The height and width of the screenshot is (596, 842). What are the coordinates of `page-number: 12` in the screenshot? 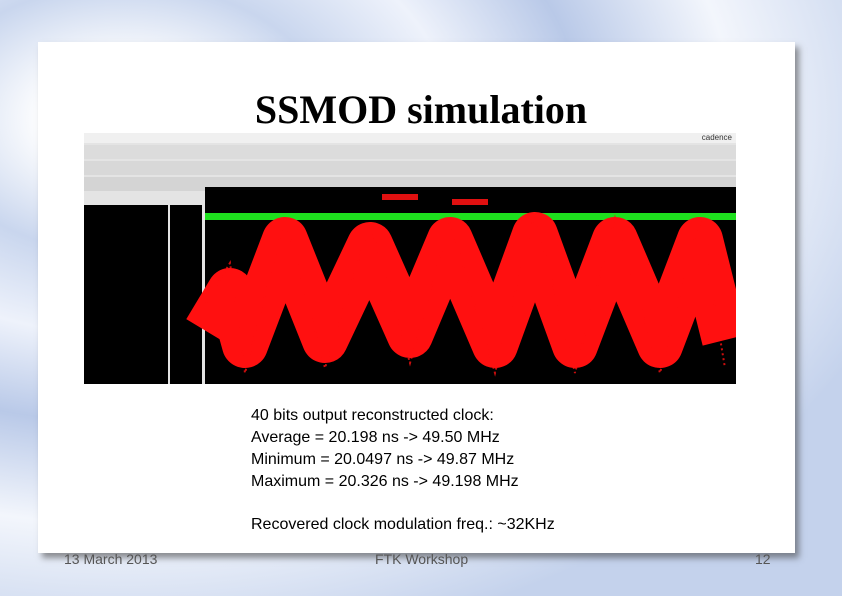 It's located at (763, 559).